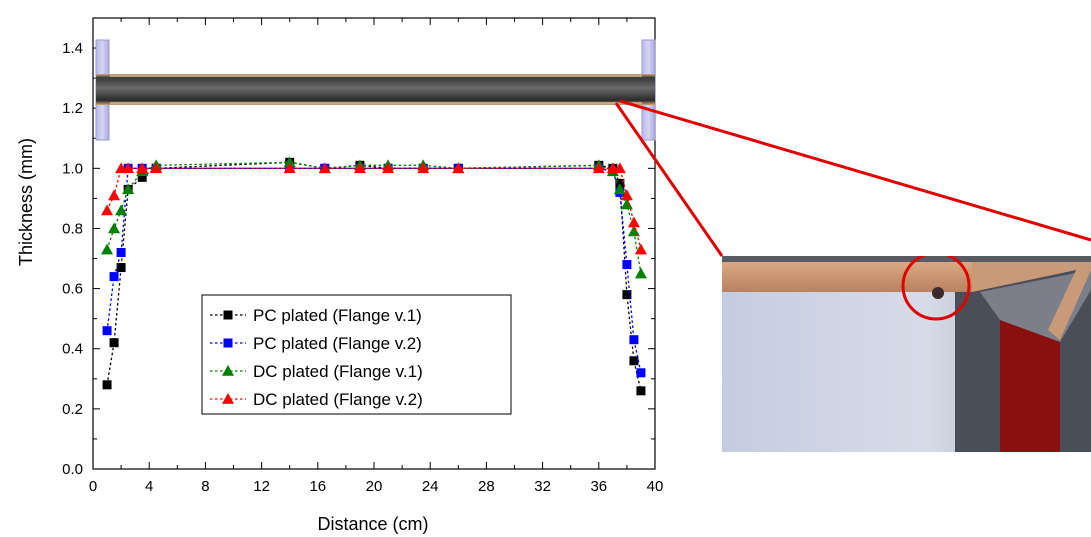 The height and width of the screenshot is (537, 1091). What do you see at coordinates (338, 371) in the screenshot?
I see `legend-label: DC plated (Flange v.1)` at bounding box center [338, 371].